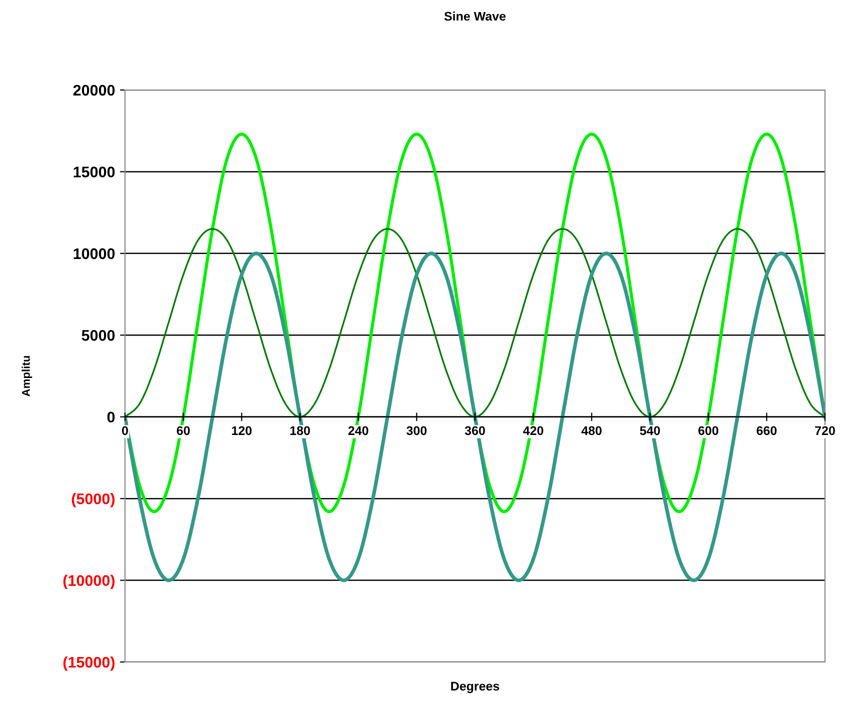 This screenshot has width=841, height=710. What do you see at coordinates (111, 417) in the screenshot?
I see `y-tick-label: 0` at bounding box center [111, 417].